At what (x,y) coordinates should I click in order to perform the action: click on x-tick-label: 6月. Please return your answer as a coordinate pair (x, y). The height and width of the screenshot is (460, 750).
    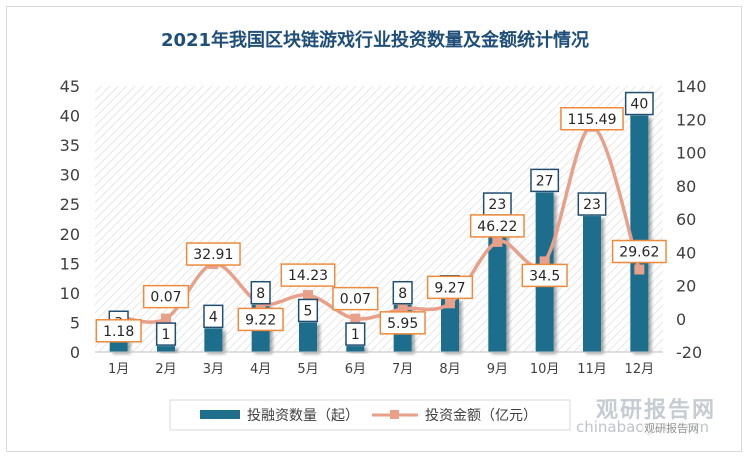
    Looking at the image, I should click on (355, 369).